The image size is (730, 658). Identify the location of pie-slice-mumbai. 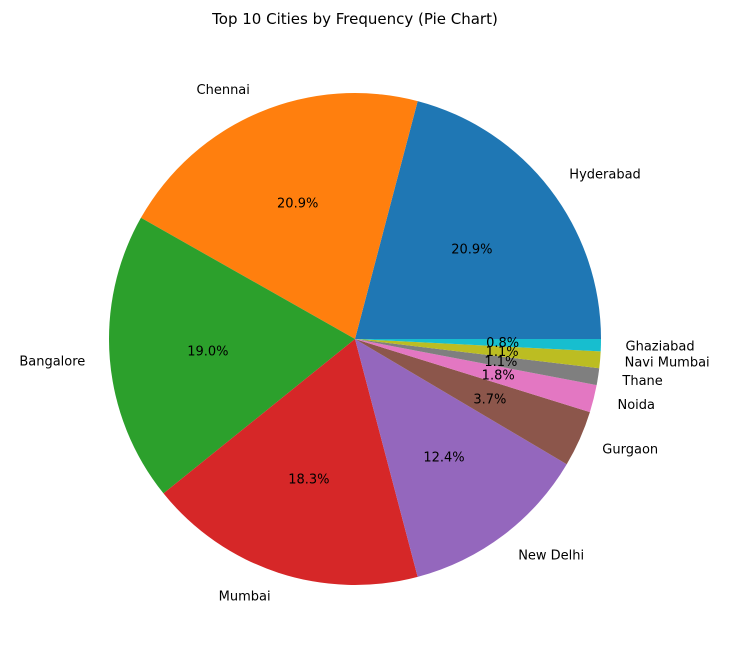
(290, 462).